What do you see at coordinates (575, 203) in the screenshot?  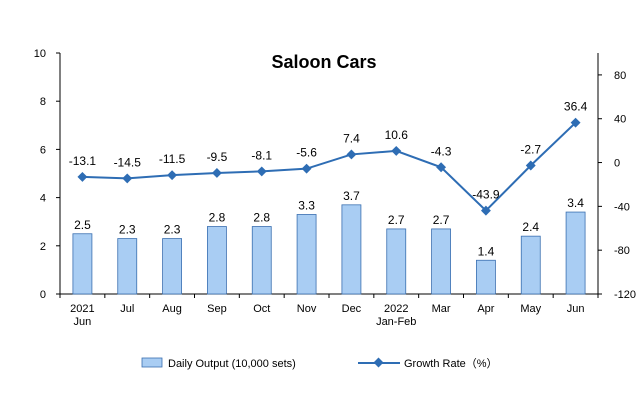 I see `bar-value-label: 3.4` at bounding box center [575, 203].